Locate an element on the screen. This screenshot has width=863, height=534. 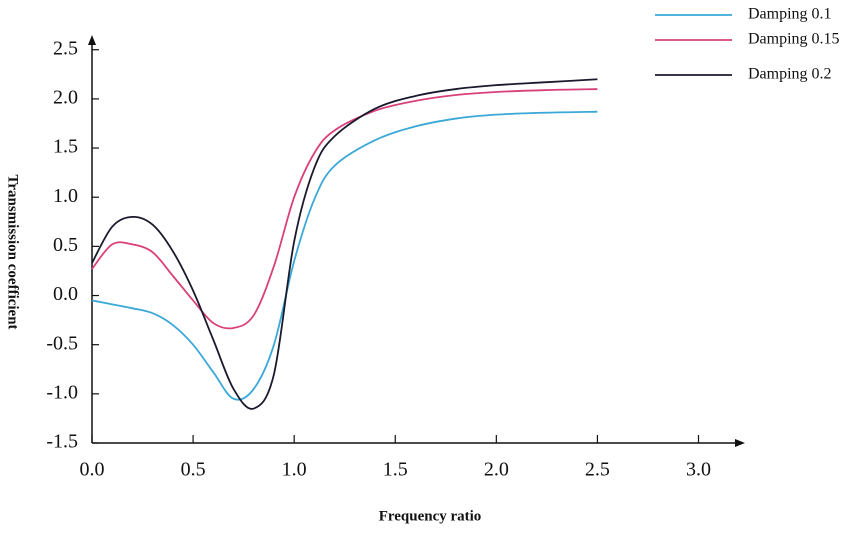
x-tick-label: 3.0 is located at coordinates (698, 470).